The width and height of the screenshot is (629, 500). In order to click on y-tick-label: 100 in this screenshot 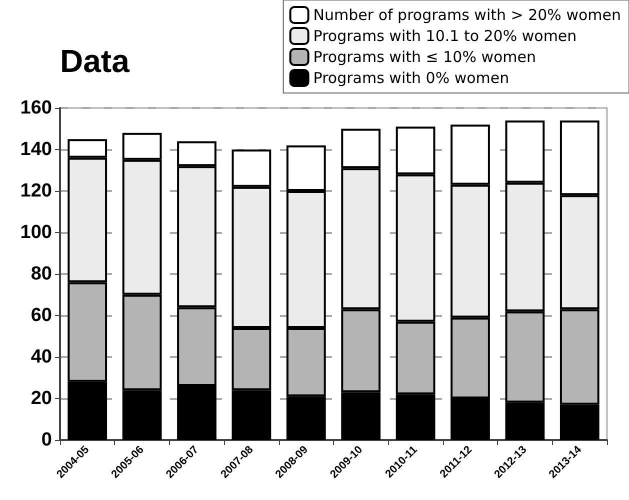, I will do `click(36, 232)`.